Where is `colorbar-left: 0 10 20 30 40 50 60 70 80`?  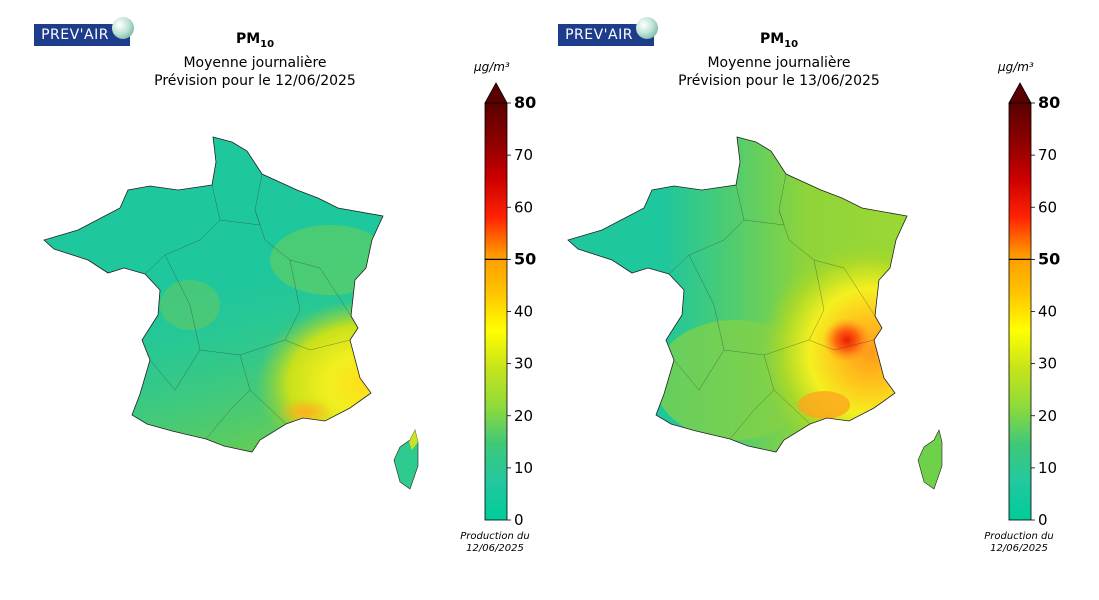
colorbar-left: 0 10 20 30 40 50 60 70 80 is located at coordinates (515, 307).